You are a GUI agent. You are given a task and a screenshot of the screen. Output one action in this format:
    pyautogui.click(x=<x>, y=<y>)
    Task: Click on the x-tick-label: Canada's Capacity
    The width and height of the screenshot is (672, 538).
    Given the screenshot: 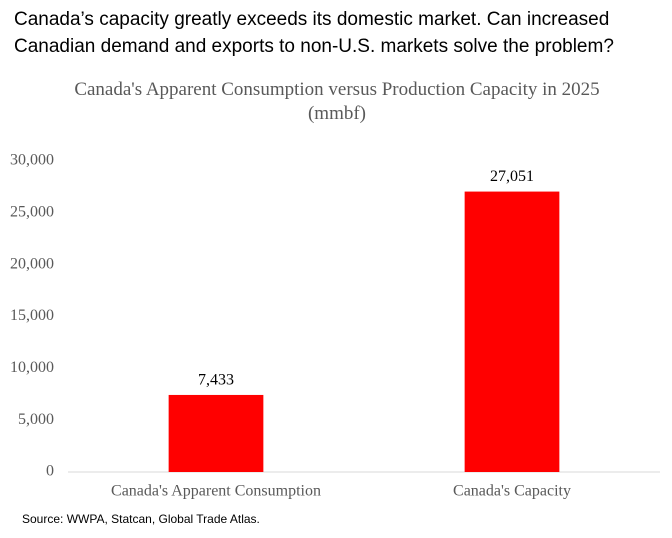 What is the action you would take?
    pyautogui.click(x=512, y=491)
    